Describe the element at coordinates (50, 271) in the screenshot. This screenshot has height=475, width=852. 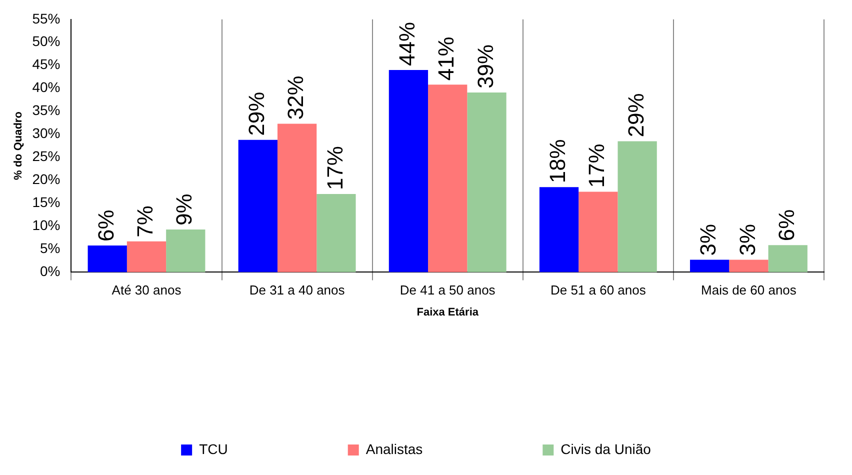
I see `y-tick-label: 0%` at that location.